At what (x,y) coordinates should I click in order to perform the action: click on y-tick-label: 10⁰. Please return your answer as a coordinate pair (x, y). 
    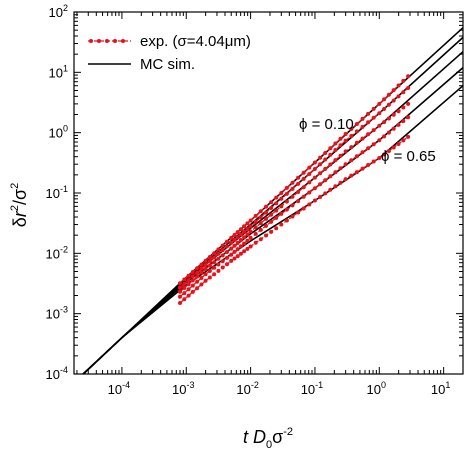
    Looking at the image, I should click on (58, 132).